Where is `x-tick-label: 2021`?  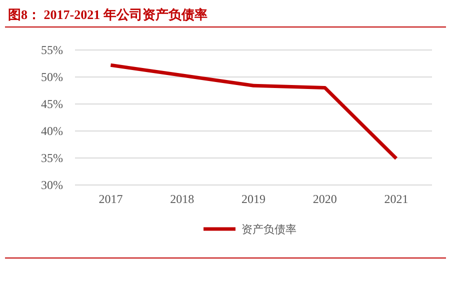
x-tick-label: 2021 is located at coordinates (396, 199).